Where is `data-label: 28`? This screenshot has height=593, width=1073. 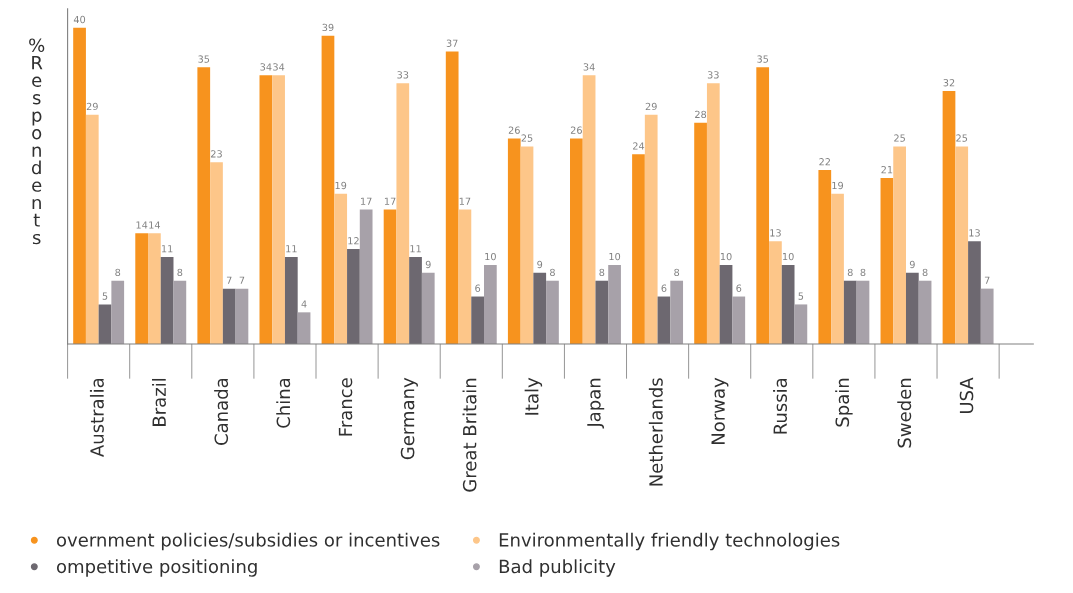 data-label: 28 is located at coordinates (701, 114).